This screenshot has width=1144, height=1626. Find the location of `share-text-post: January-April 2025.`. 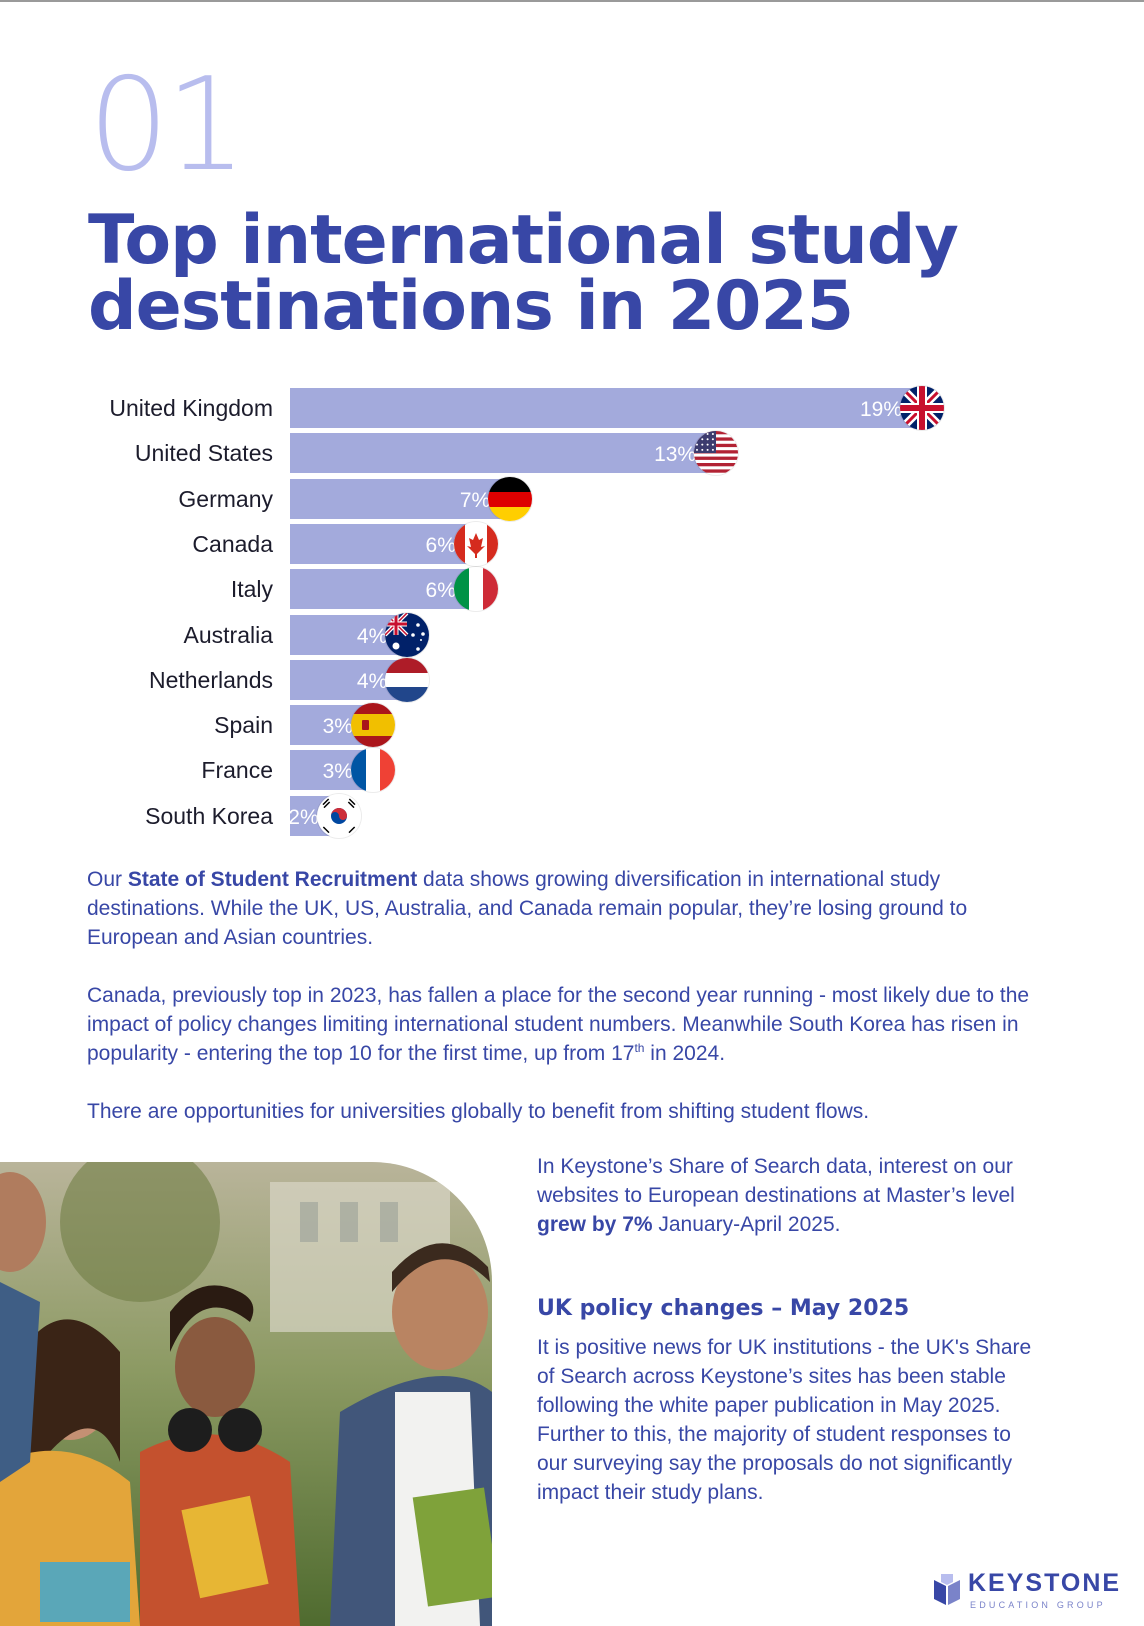

share-text-post: January-April 2025. is located at coordinates (746, 1224).